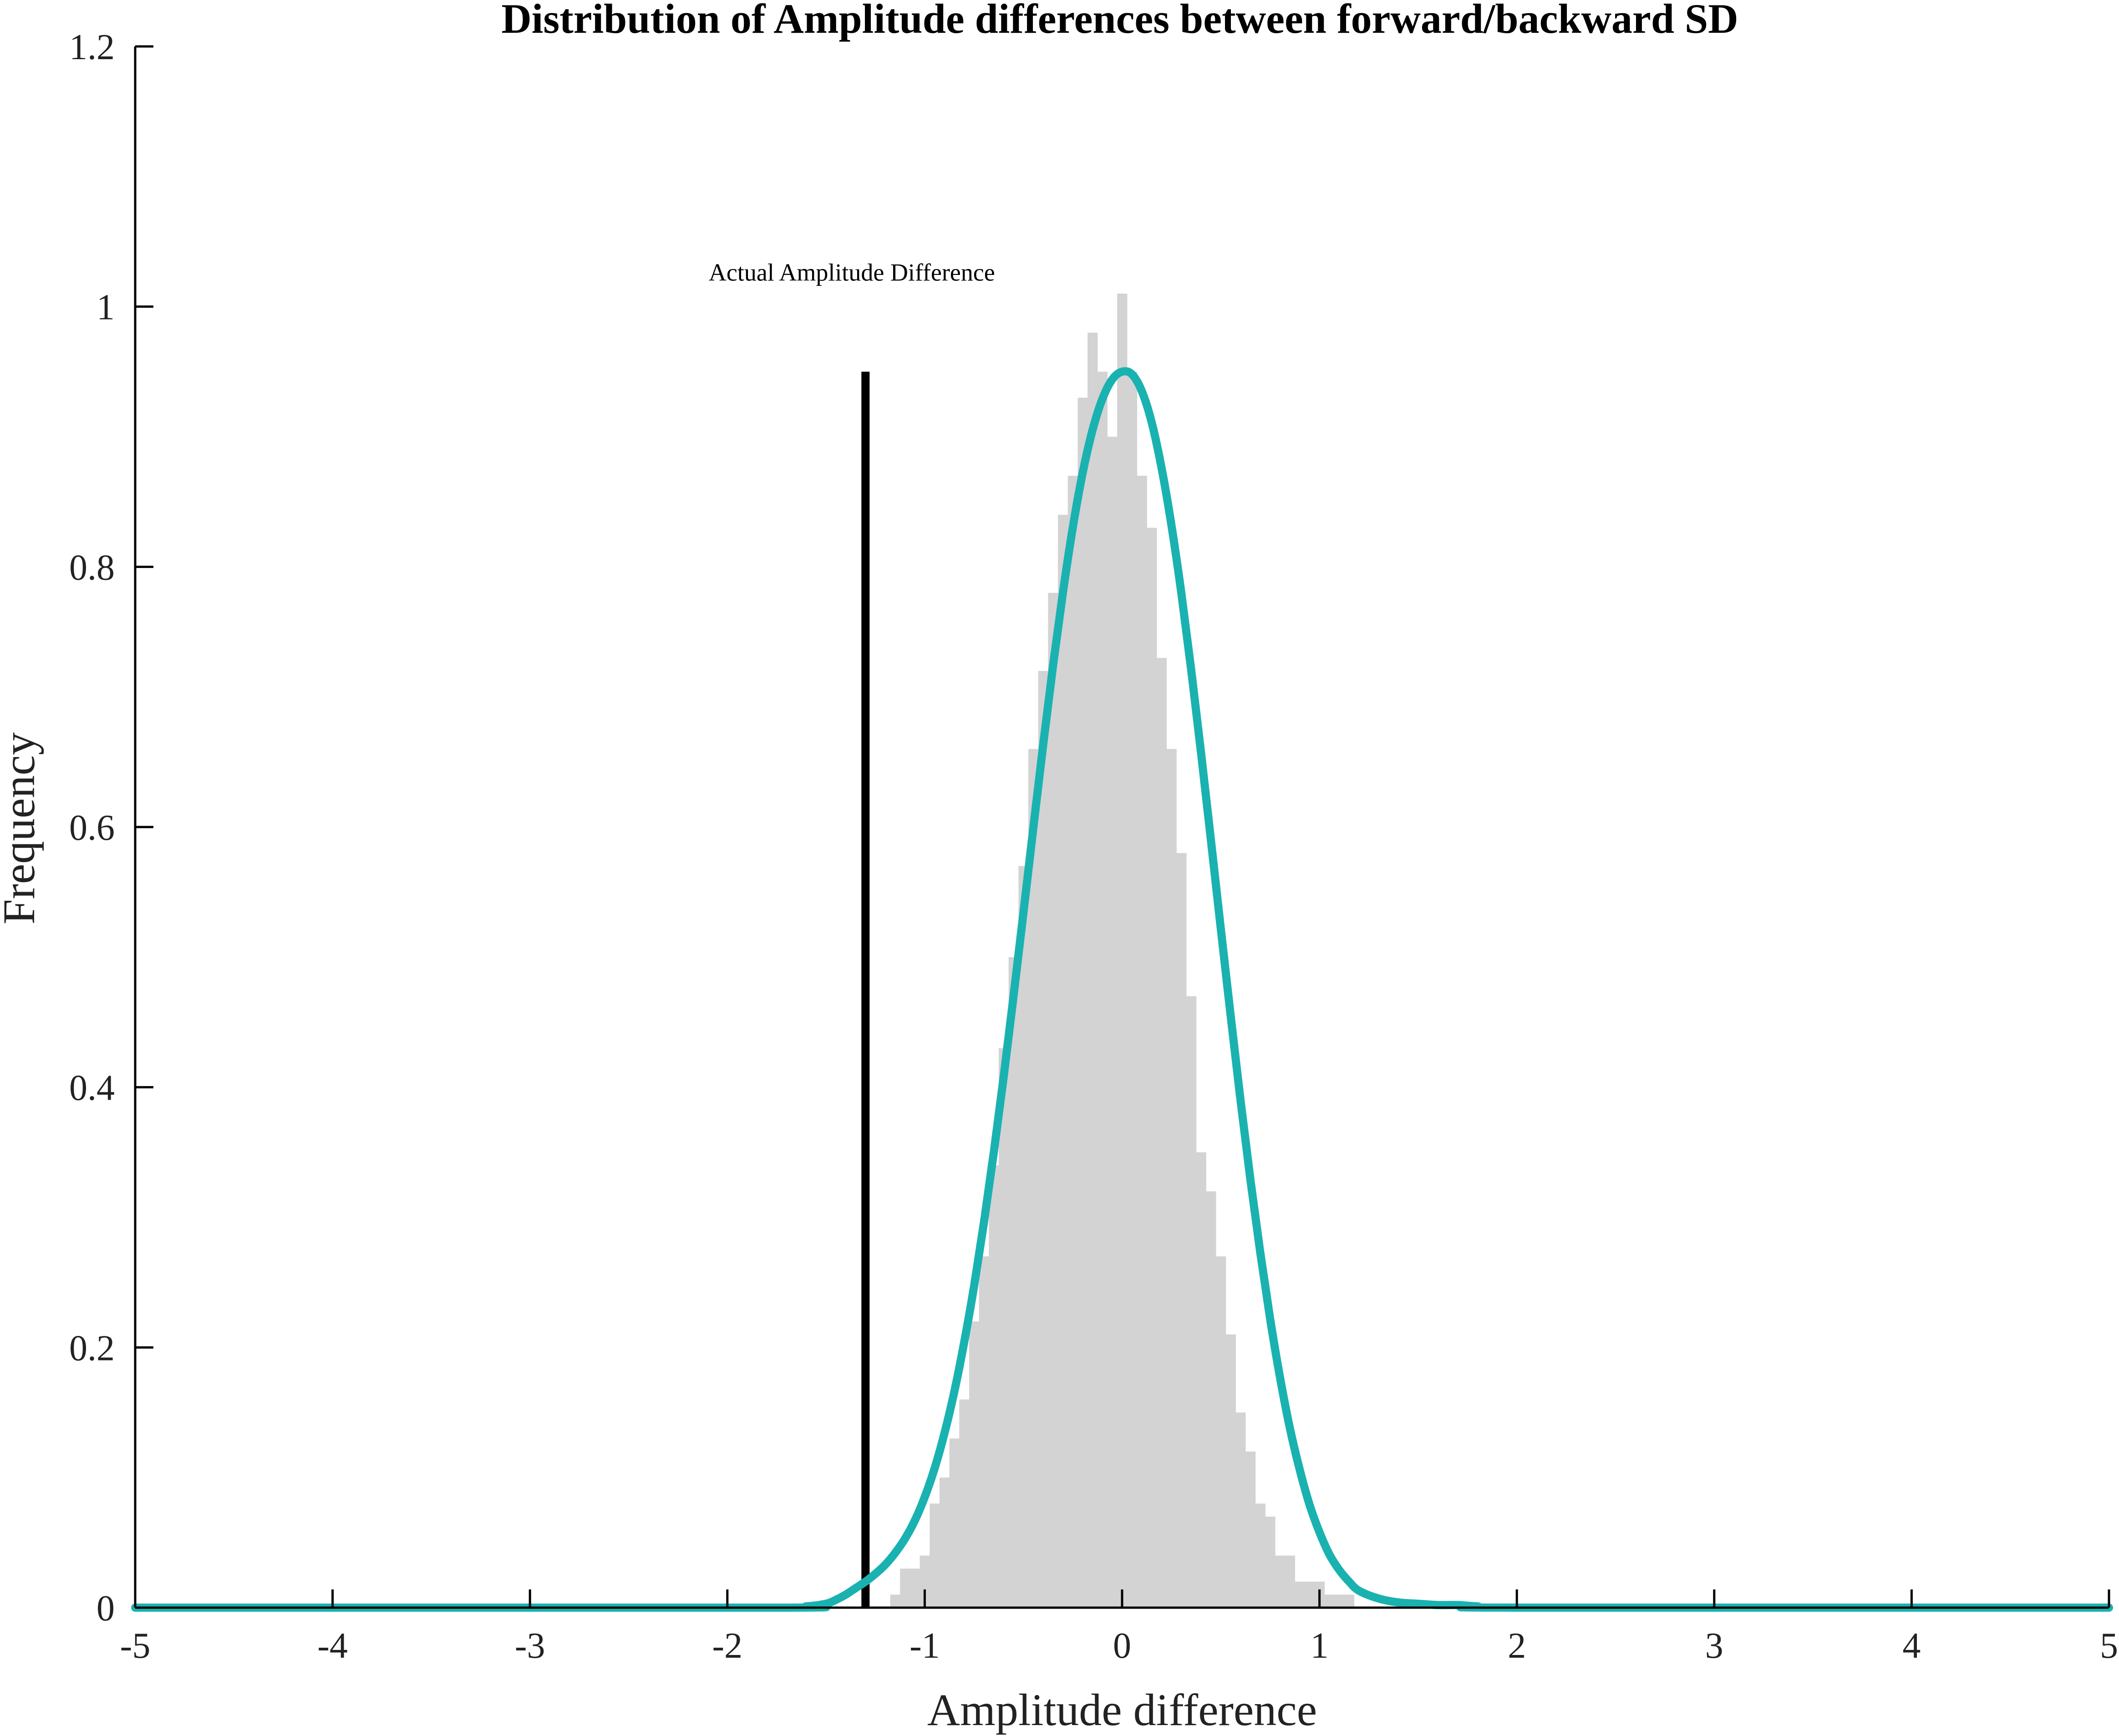 This screenshot has height=1736, width=2119. I want to click on y-ticks: 0 0.2 0.4 0.6 0.8 1 1.2, so click(111, 828).